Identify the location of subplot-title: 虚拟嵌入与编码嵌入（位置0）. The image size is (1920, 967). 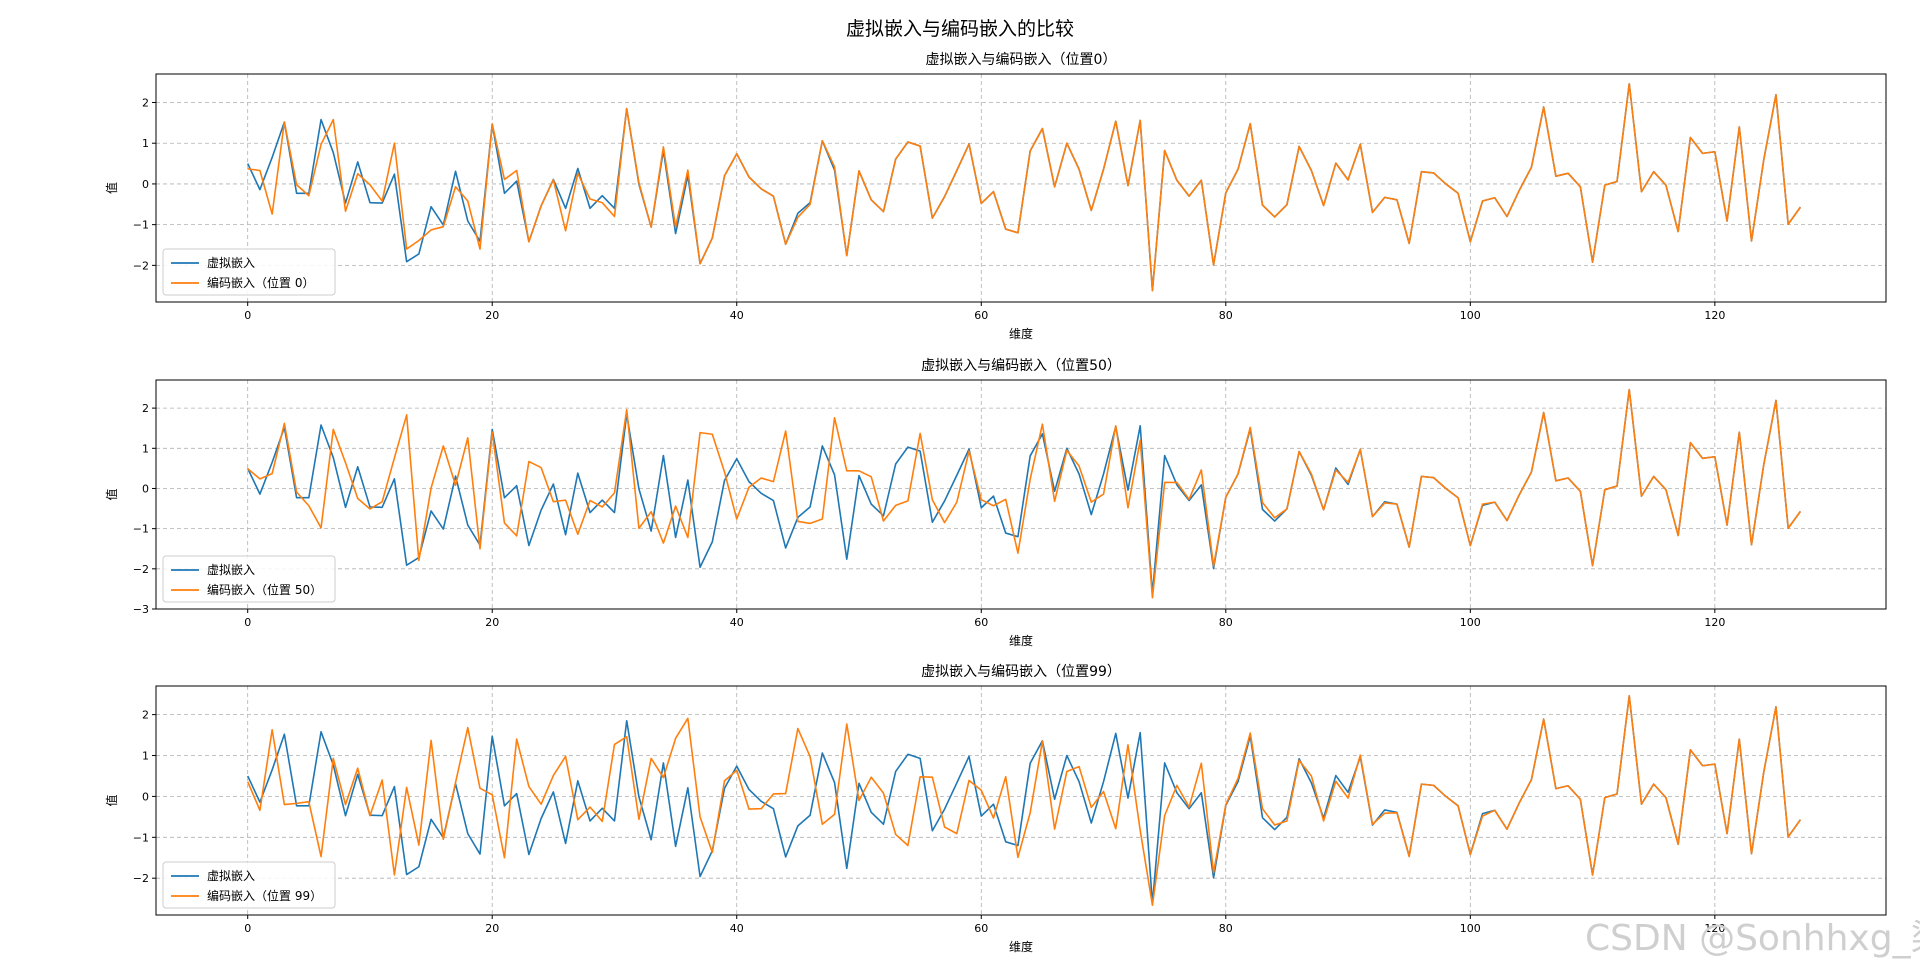
(1021, 60).